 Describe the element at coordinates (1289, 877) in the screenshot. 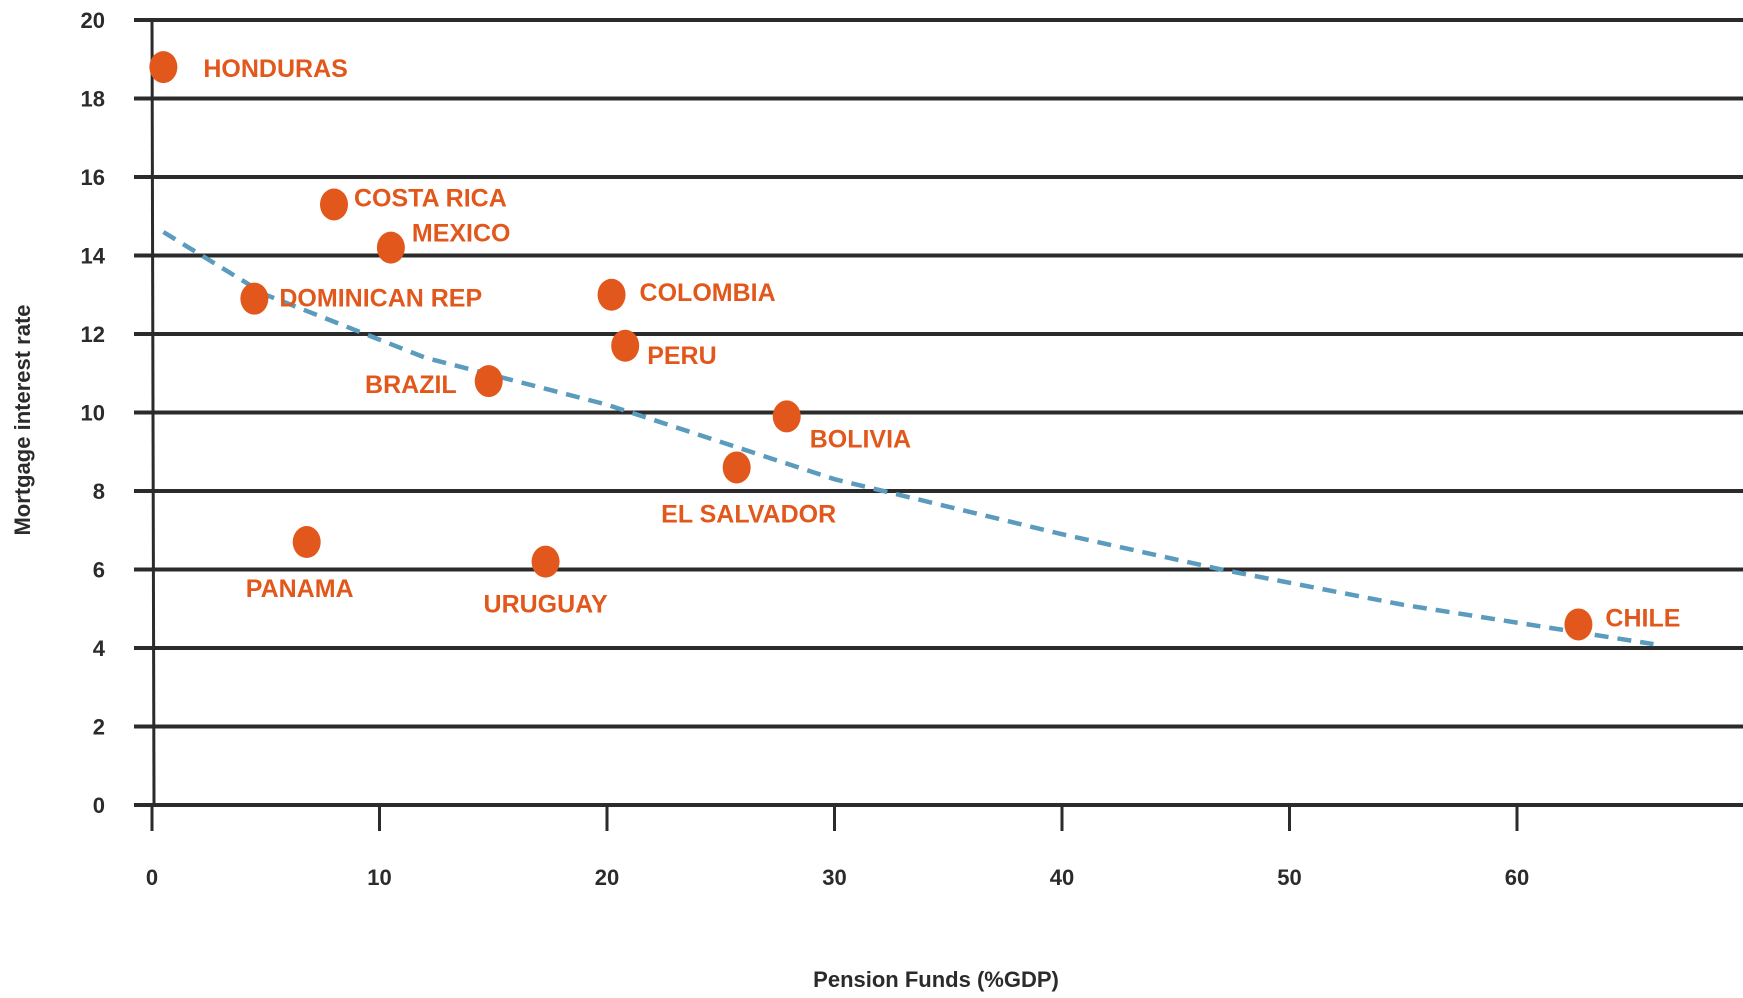

I see `x-tick-label-50: 50` at that location.